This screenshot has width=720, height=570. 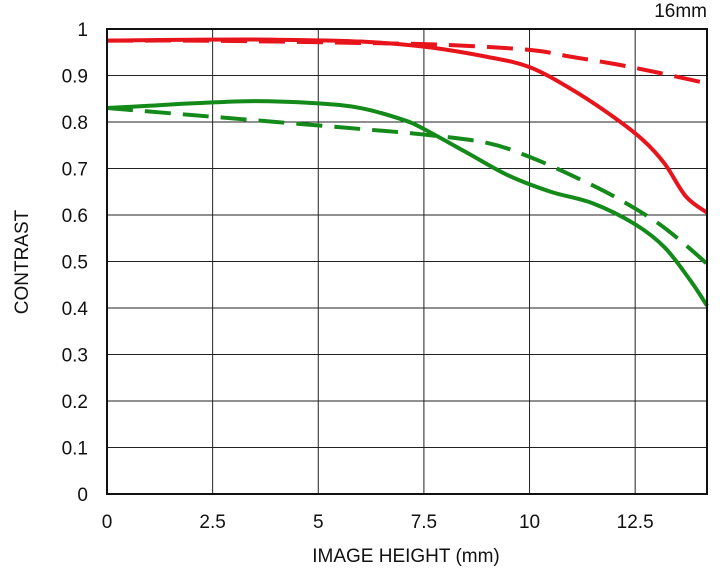 What do you see at coordinates (424, 522) in the screenshot?
I see `x-tick-label: 7.5` at bounding box center [424, 522].